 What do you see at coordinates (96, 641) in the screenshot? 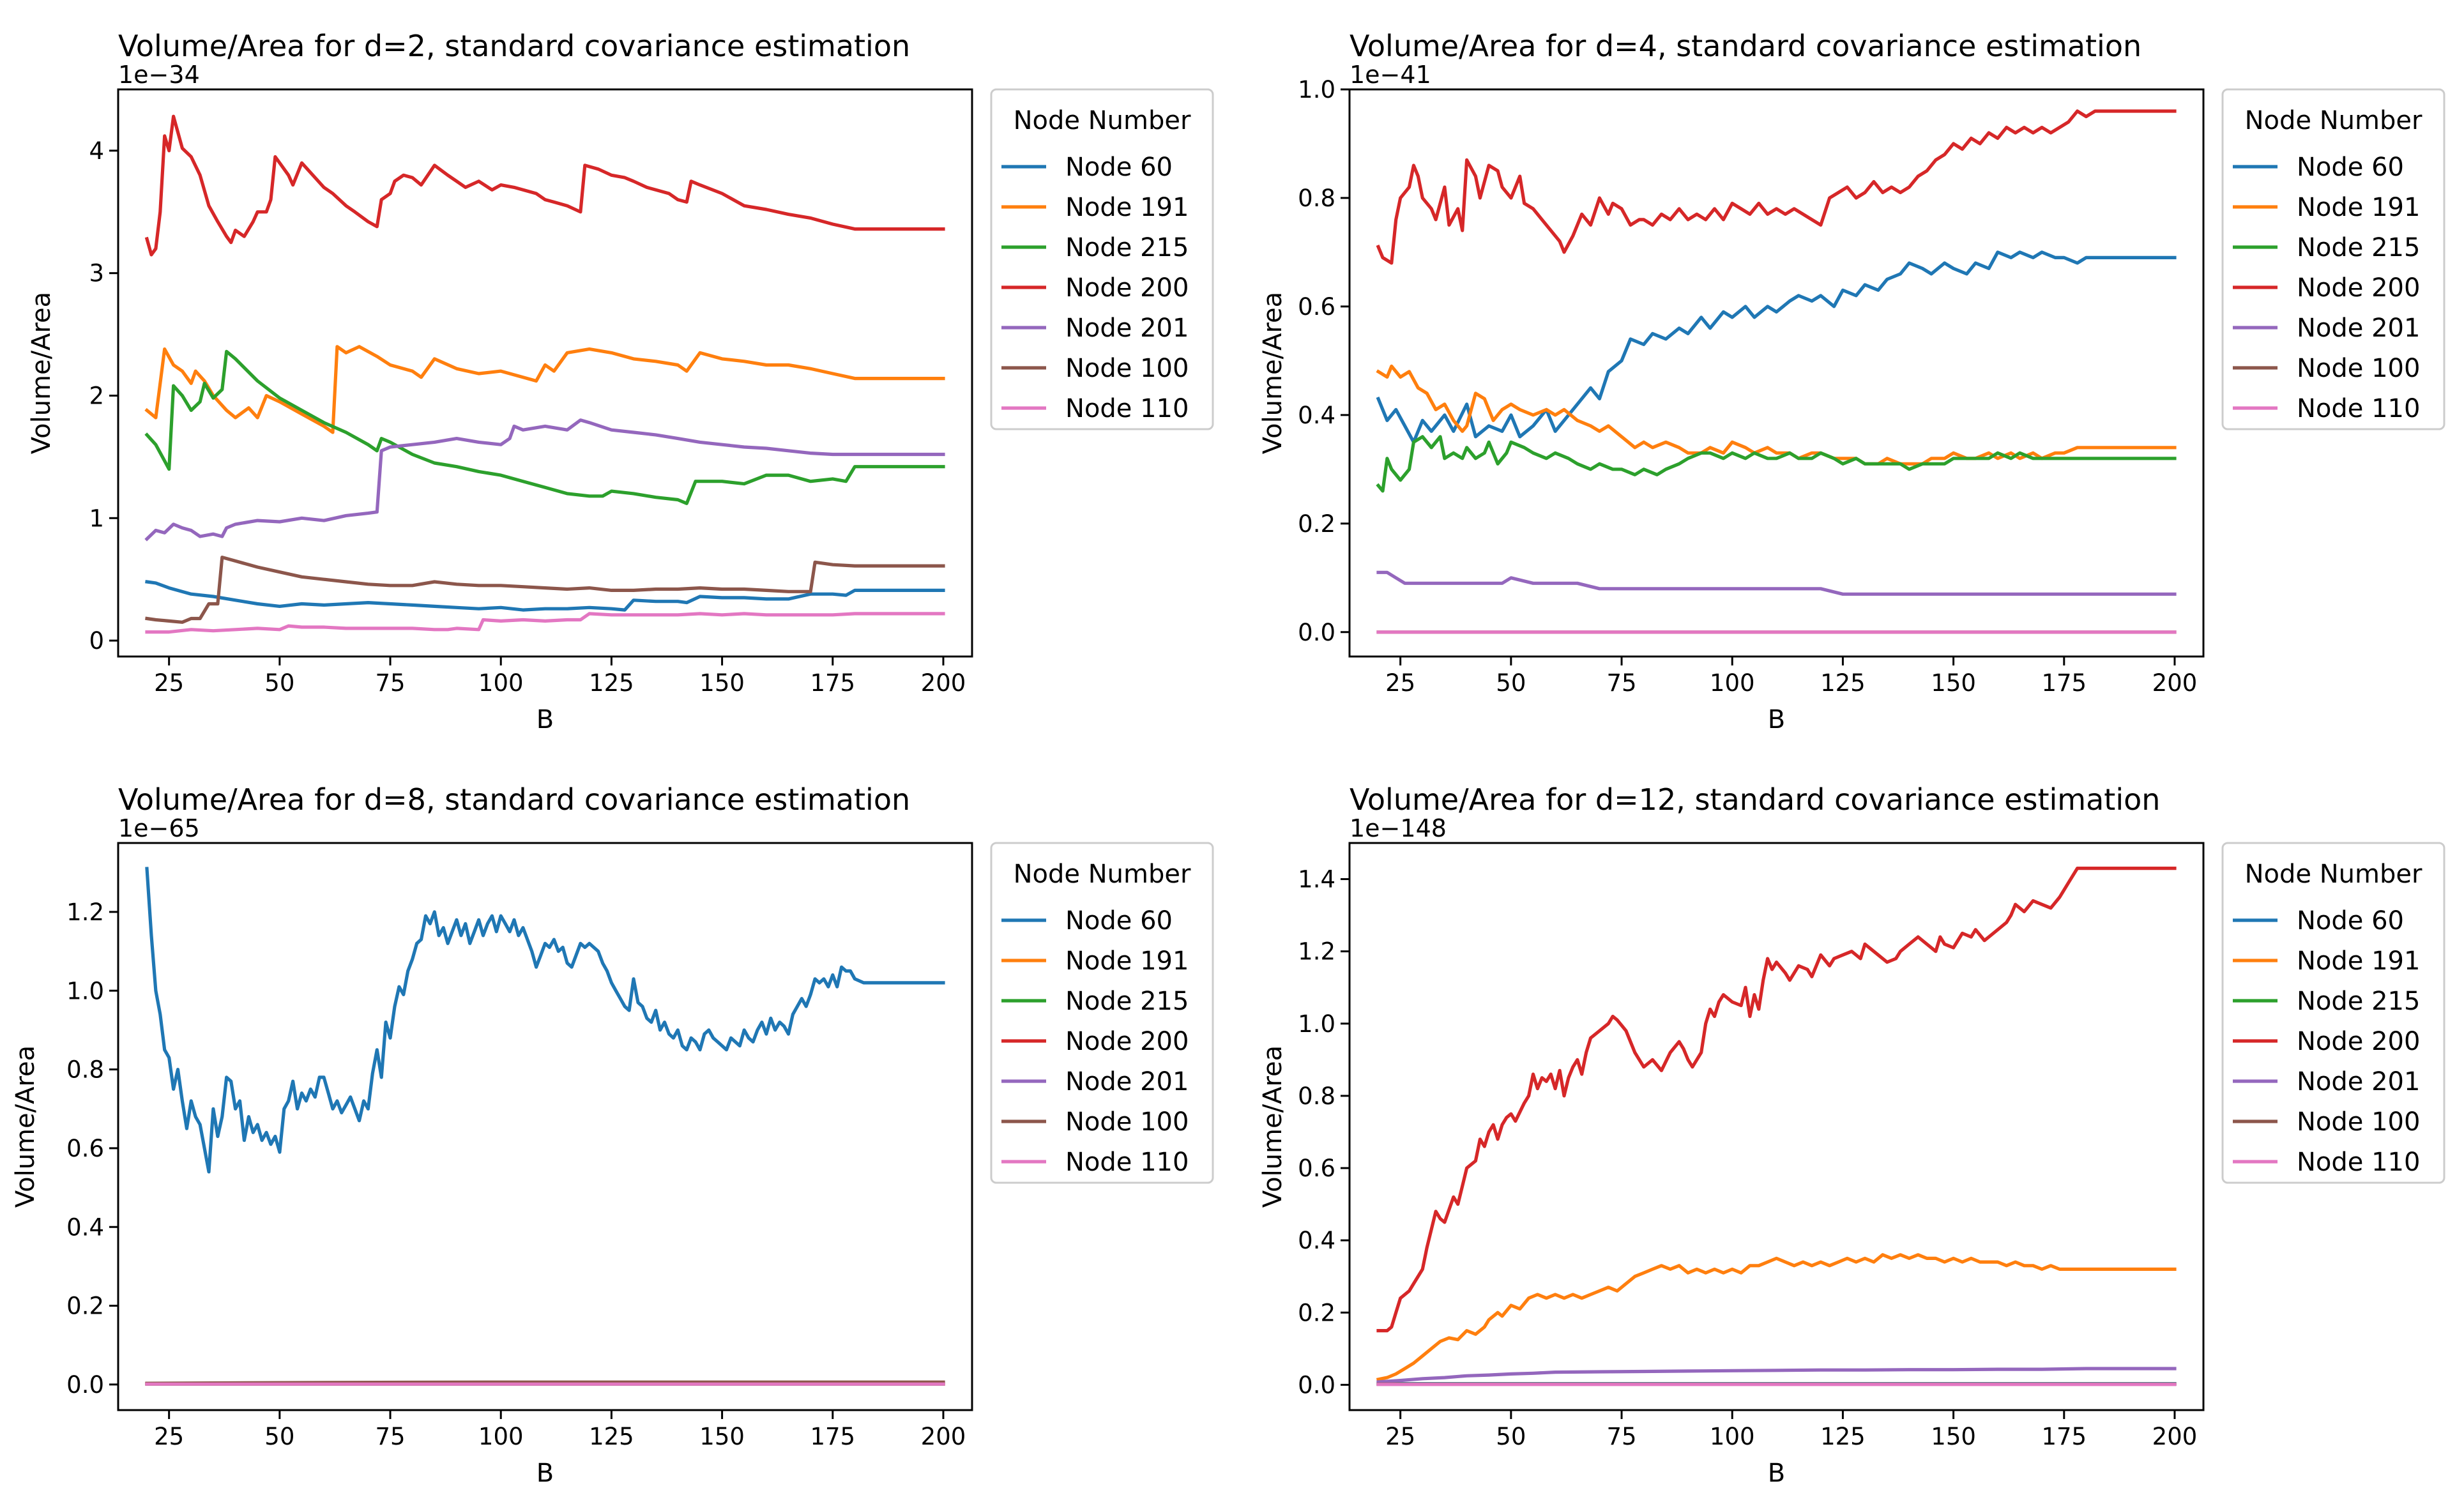
I see `y-tick-label: 0` at bounding box center [96, 641].